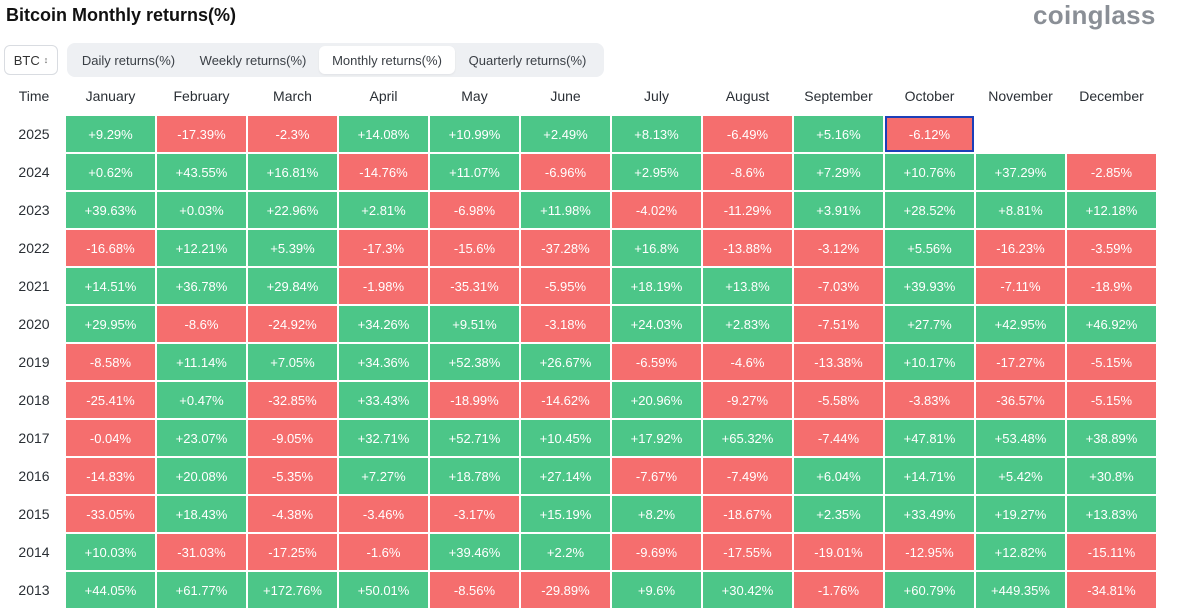 This screenshot has width=1200, height=615. What do you see at coordinates (747, 324) in the screenshot?
I see `return-cell: +2.83%` at bounding box center [747, 324].